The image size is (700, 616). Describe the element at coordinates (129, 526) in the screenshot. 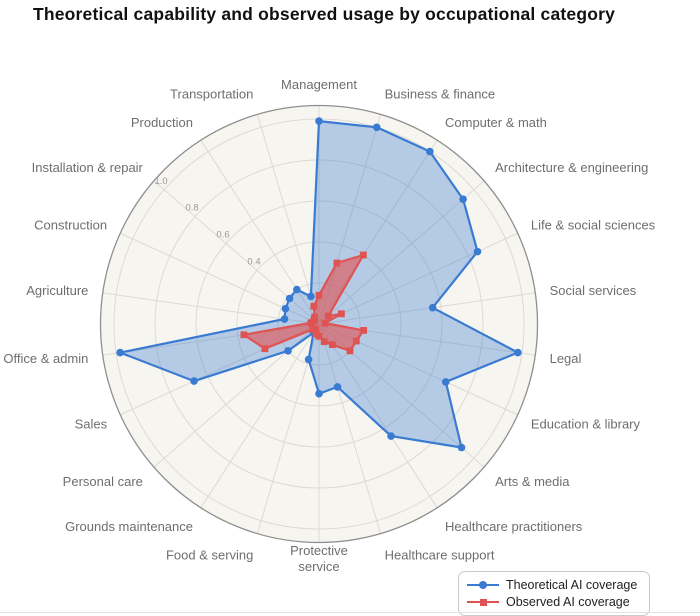

I see `category-label: Grounds maintenance` at that location.